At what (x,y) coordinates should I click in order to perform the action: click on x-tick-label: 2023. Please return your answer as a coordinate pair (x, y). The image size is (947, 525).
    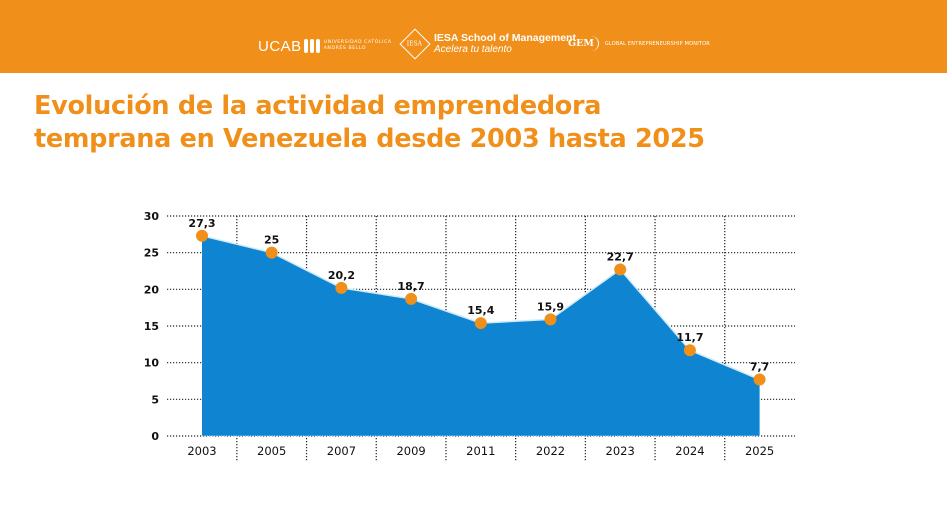
    Looking at the image, I should click on (620, 451).